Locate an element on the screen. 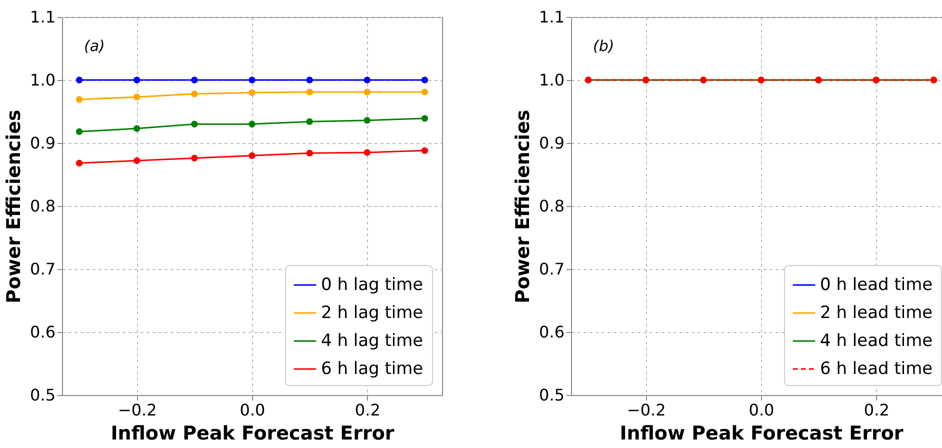 The height and width of the screenshot is (448, 942). legend-label: 2 h lead time is located at coordinates (876, 313).